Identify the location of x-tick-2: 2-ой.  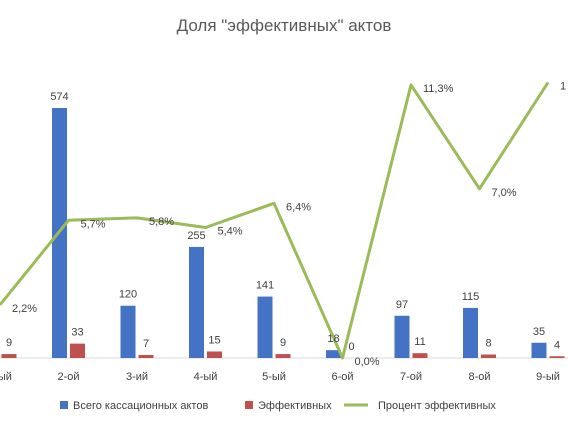
(68, 377).